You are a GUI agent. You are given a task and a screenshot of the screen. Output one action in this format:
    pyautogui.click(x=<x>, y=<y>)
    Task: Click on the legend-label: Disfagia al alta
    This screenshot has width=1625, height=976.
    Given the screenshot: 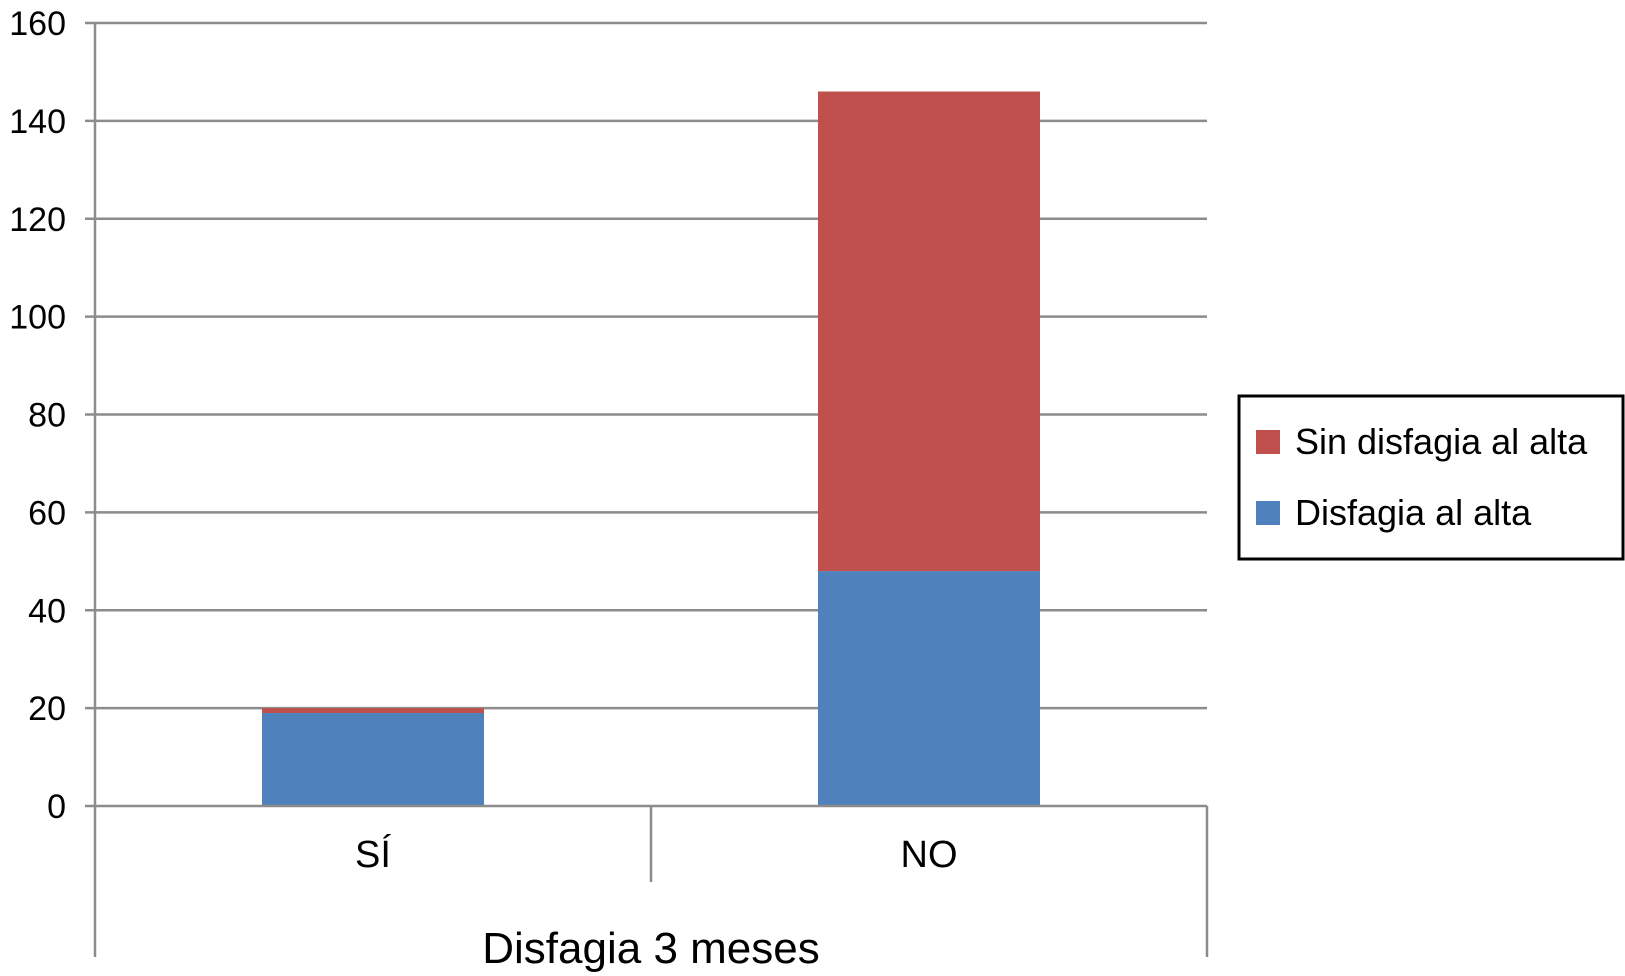 What is the action you would take?
    pyautogui.click(x=1413, y=512)
    